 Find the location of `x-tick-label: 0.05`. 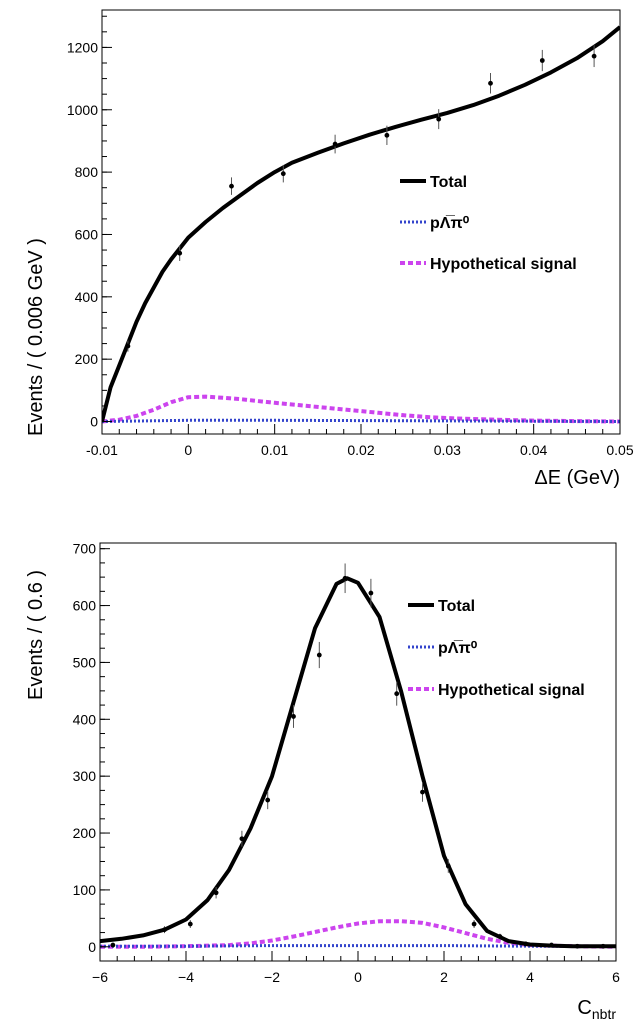

x-tick-label: 0.05 is located at coordinates (619, 450).